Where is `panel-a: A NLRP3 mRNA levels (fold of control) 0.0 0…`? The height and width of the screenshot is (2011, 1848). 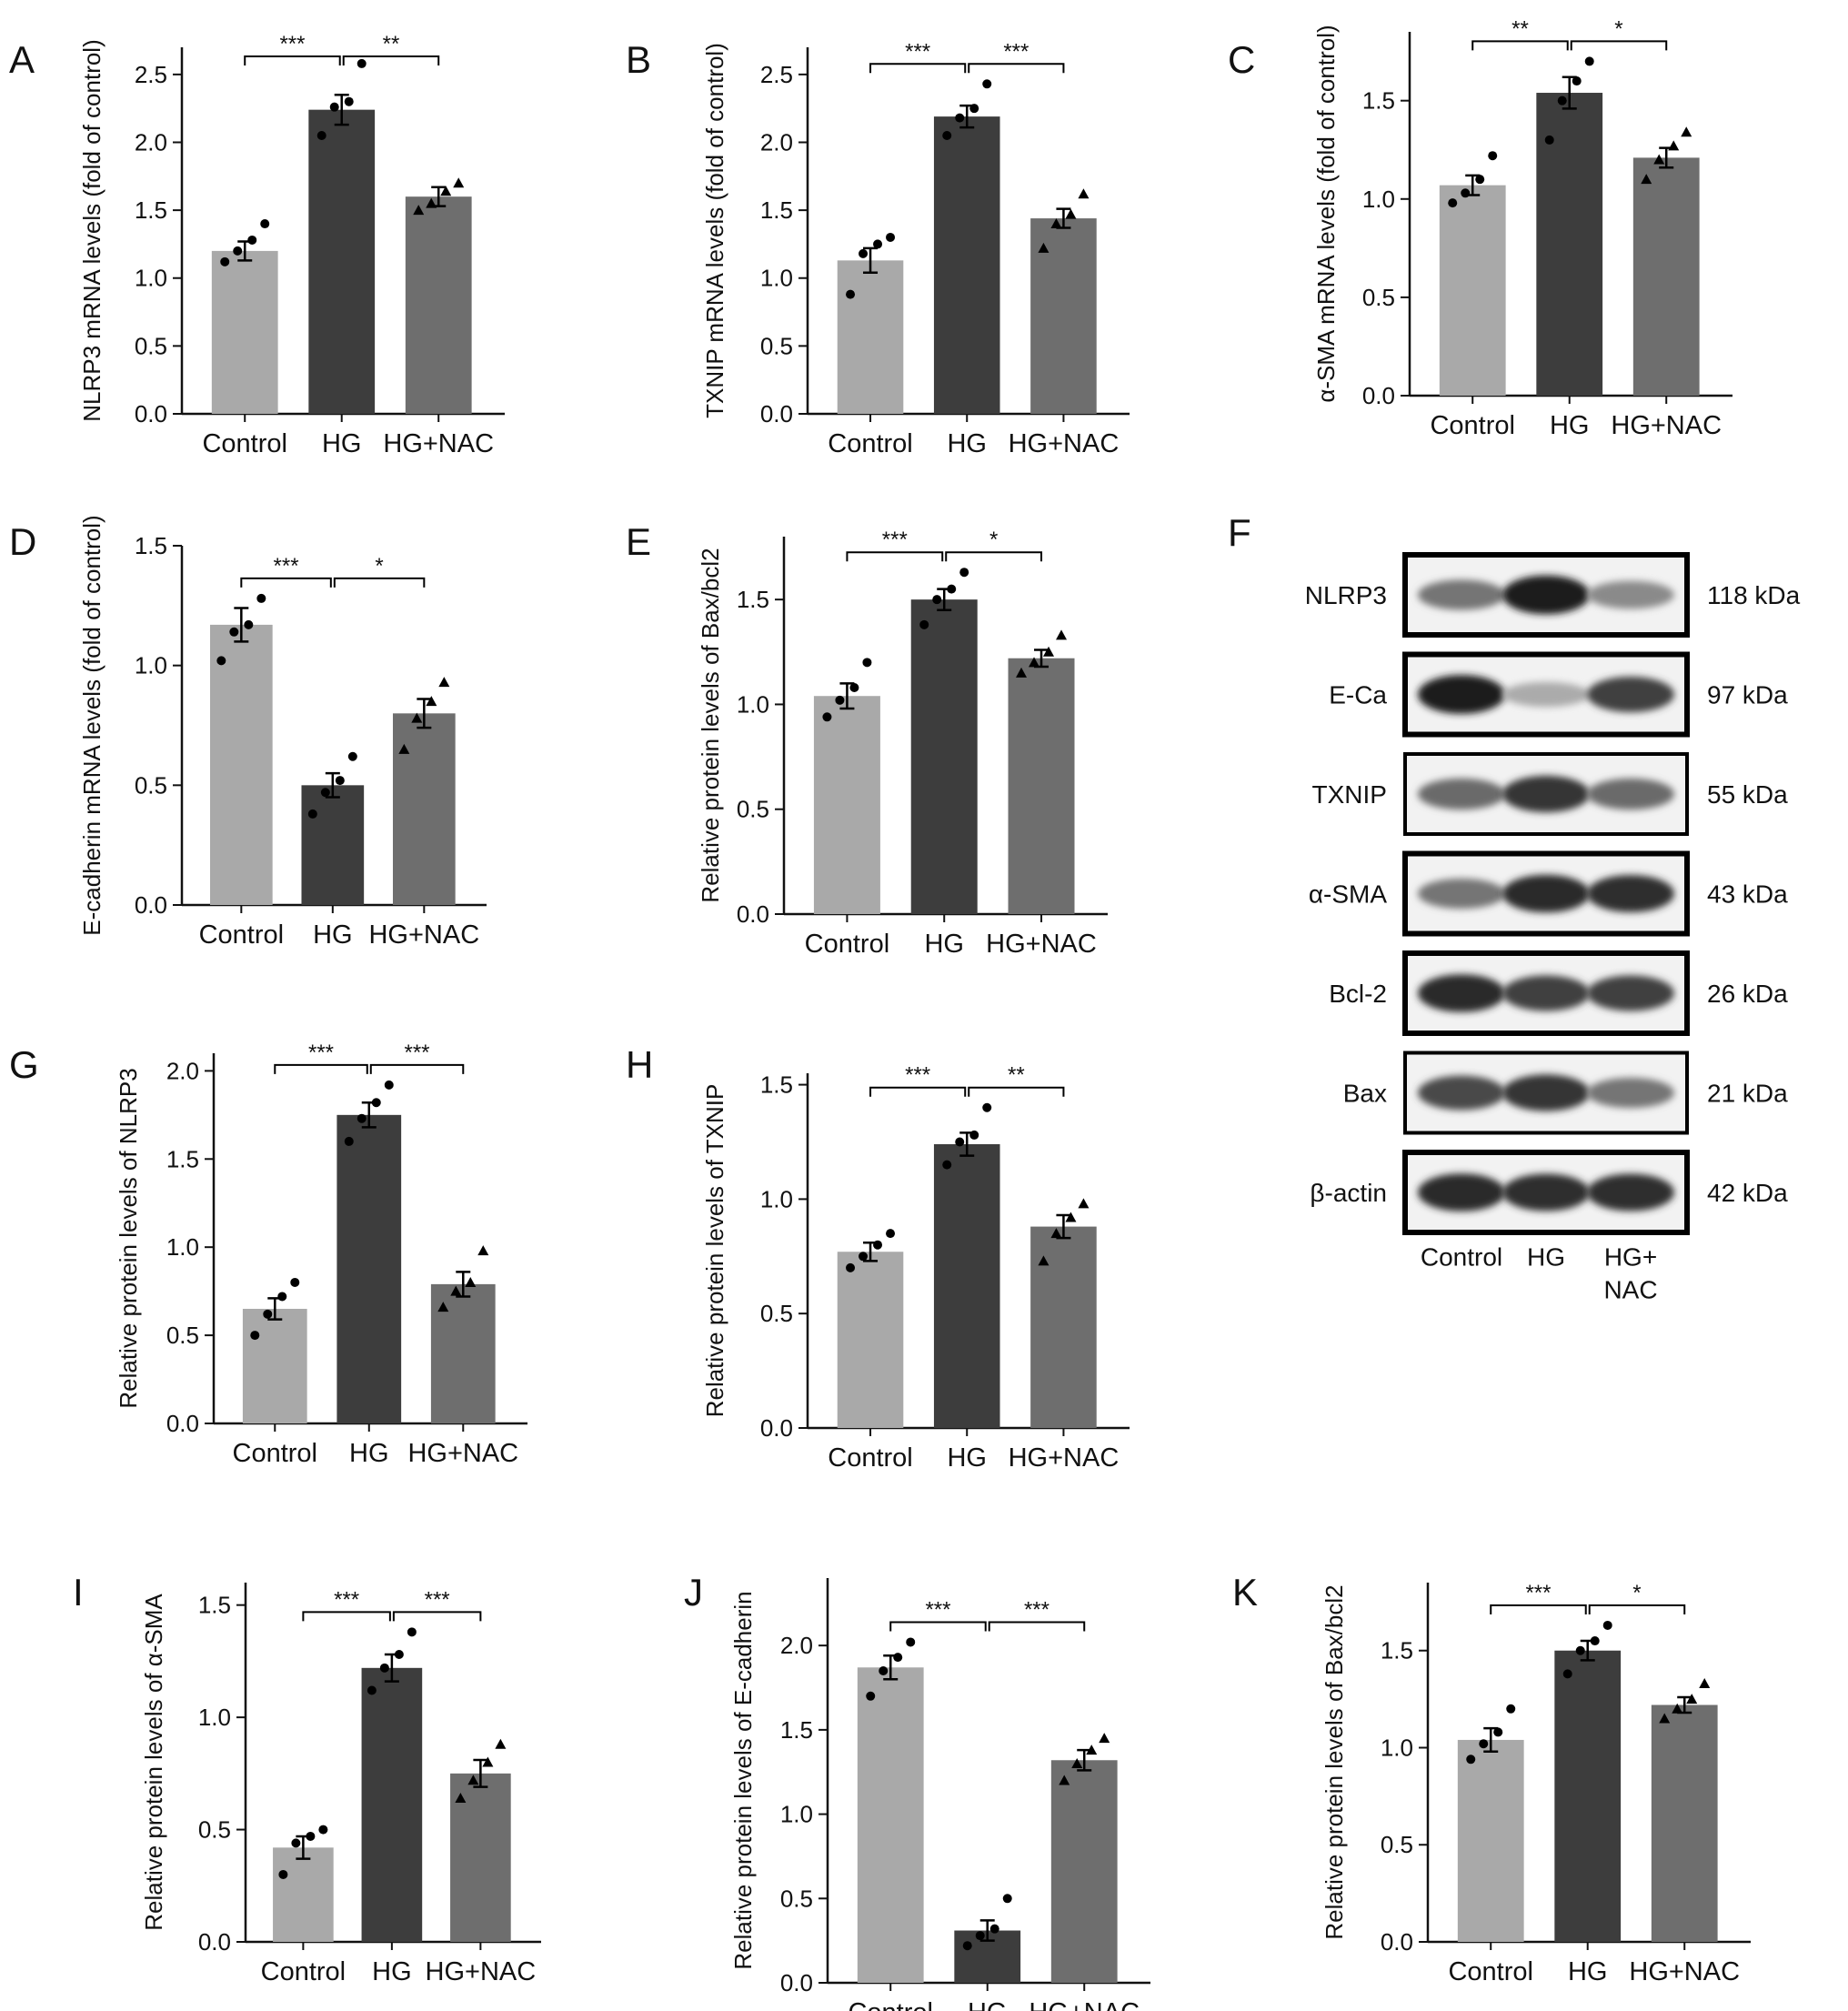
panel-a: A NLRP3 mRNA levels (fold of control) 0.0 0… is located at coordinates (257, 245).